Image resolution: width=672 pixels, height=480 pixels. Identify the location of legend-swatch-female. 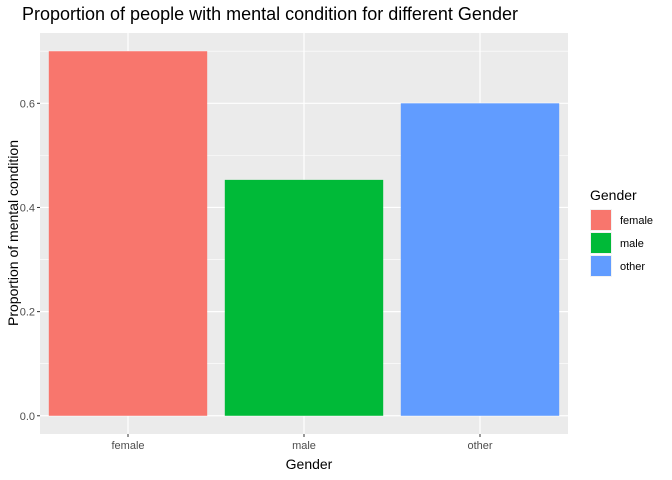
(601, 220).